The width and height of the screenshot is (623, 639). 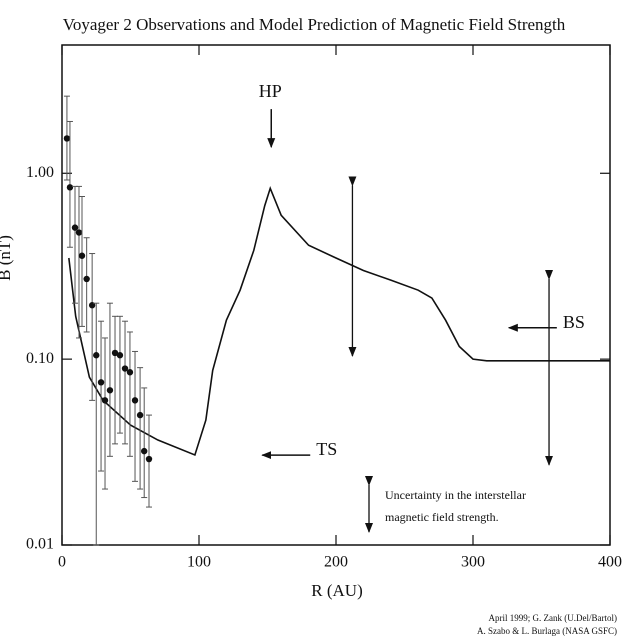 I want to click on credit: April 1999; G. Zank (U.Del/Bartol), so click(x=553, y=618).